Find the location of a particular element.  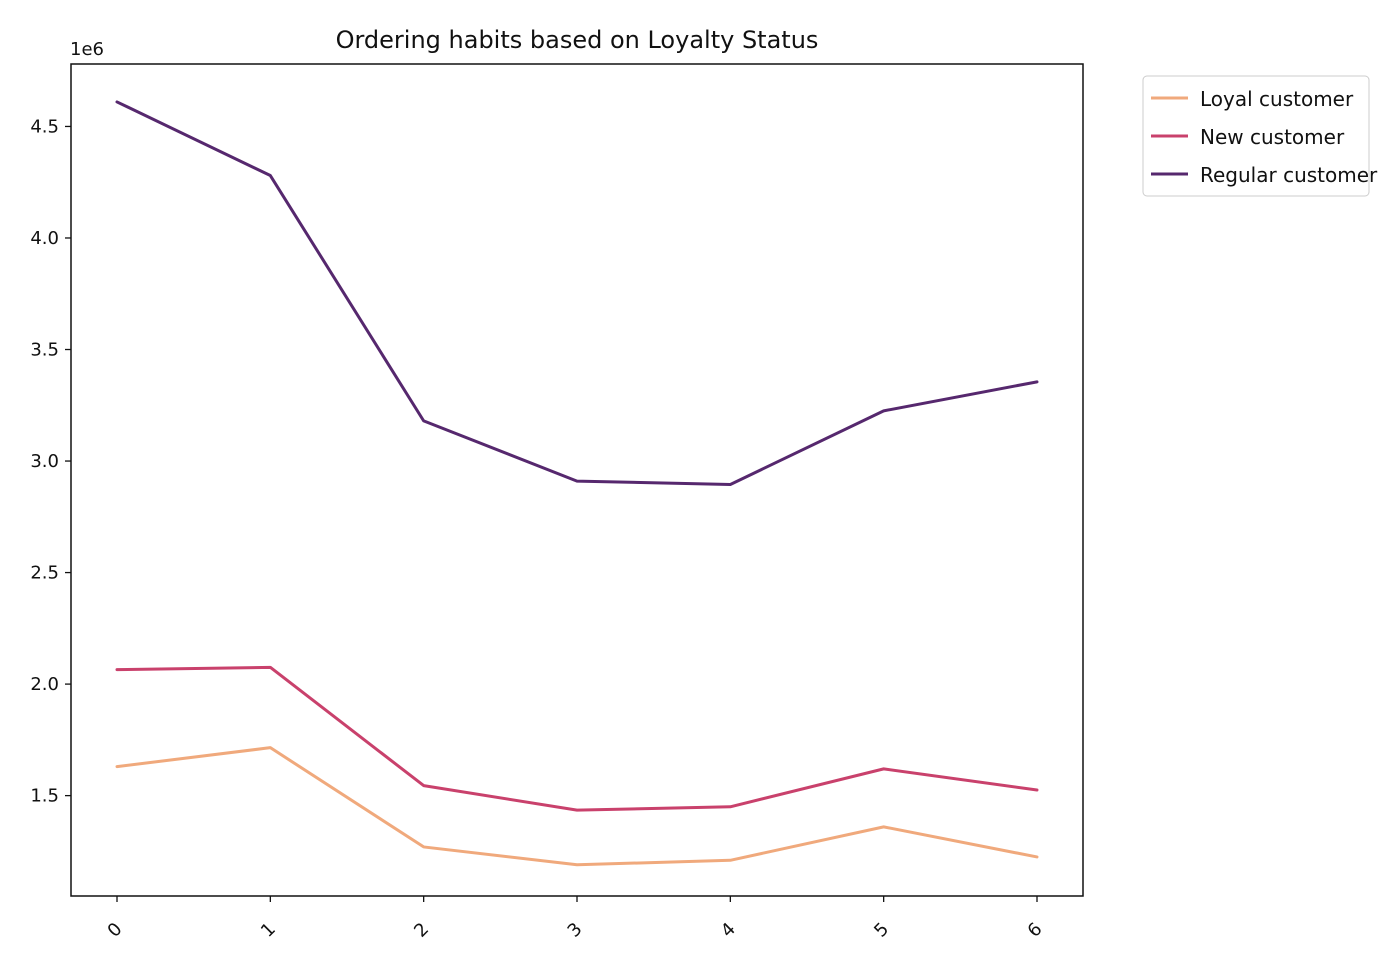

x-axis: 0 1 2 3 4 5 6 is located at coordinates (575, 919).